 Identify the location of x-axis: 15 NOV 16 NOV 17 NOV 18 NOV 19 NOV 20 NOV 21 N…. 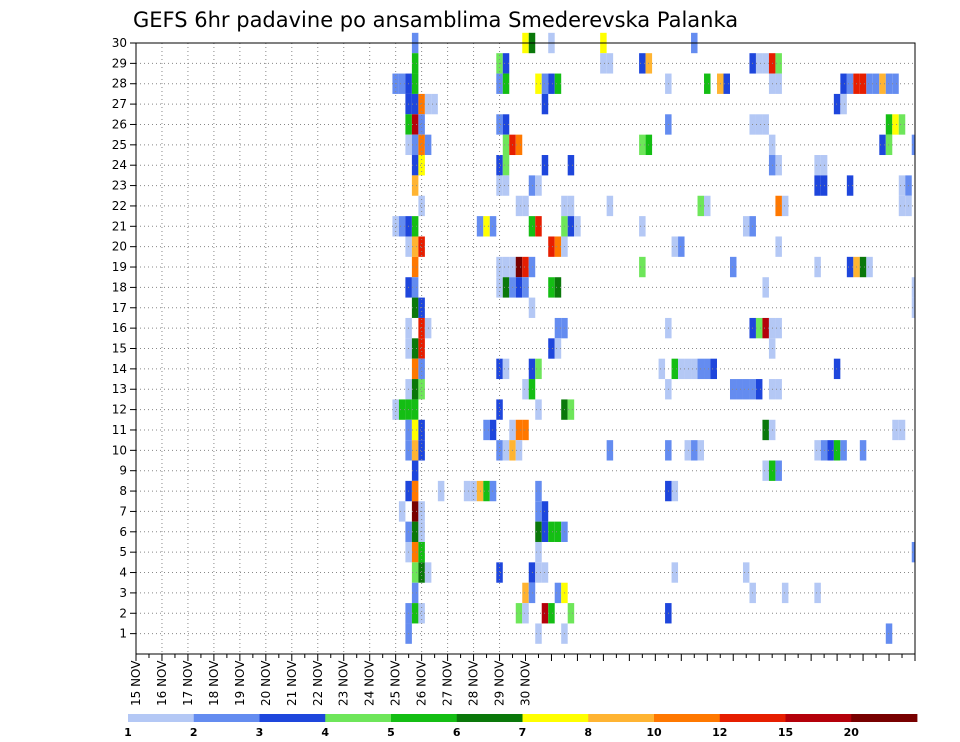
(522, 680).